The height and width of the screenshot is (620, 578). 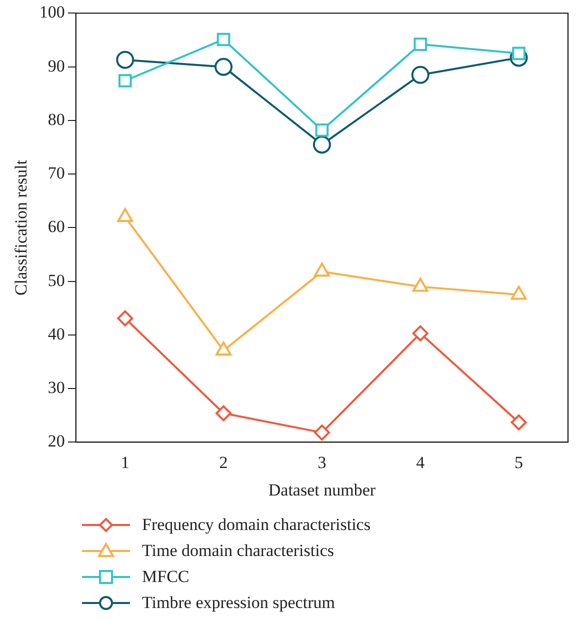 I want to click on y-tick-label: 70, so click(x=56, y=173).